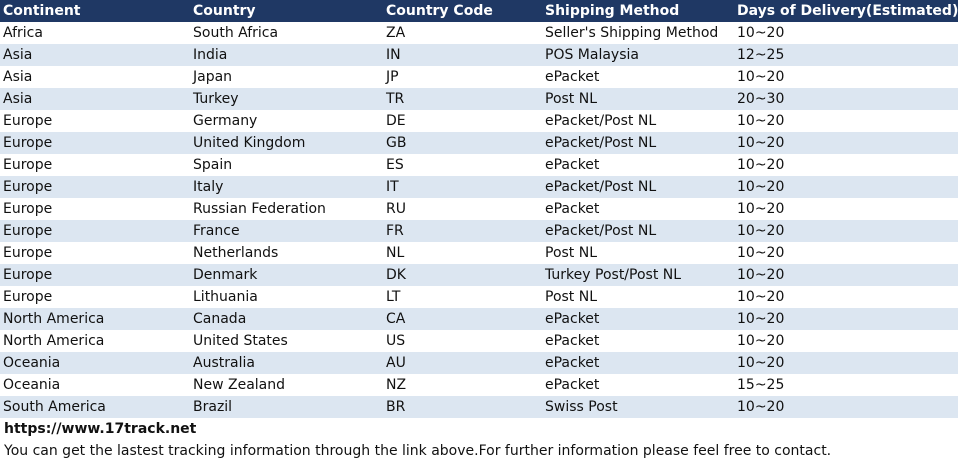  I want to click on cell: DK, so click(396, 275).